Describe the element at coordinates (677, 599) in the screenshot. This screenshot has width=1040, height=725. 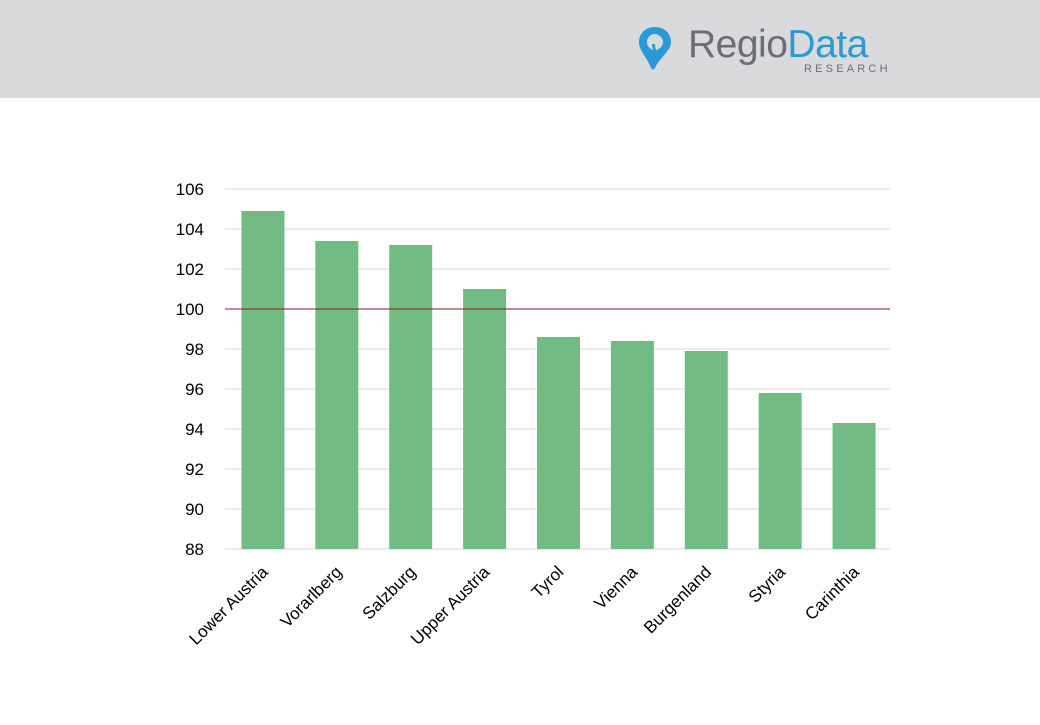
I see `x-tick-label: Burgenland` at that location.